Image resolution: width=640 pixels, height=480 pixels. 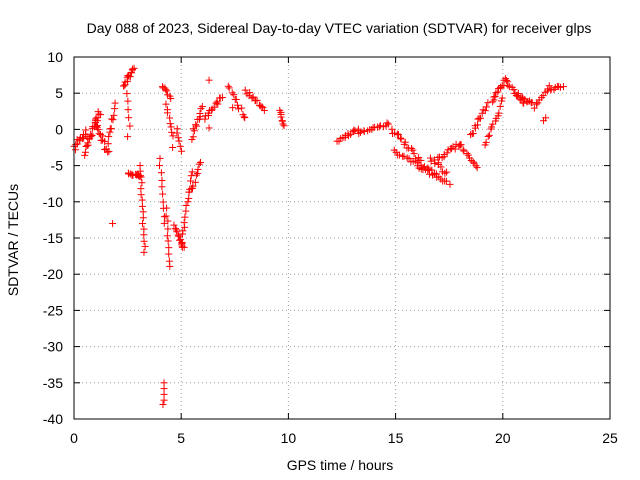 I want to click on y-axis-title: SDTVAR / TECUs, so click(x=13, y=240).